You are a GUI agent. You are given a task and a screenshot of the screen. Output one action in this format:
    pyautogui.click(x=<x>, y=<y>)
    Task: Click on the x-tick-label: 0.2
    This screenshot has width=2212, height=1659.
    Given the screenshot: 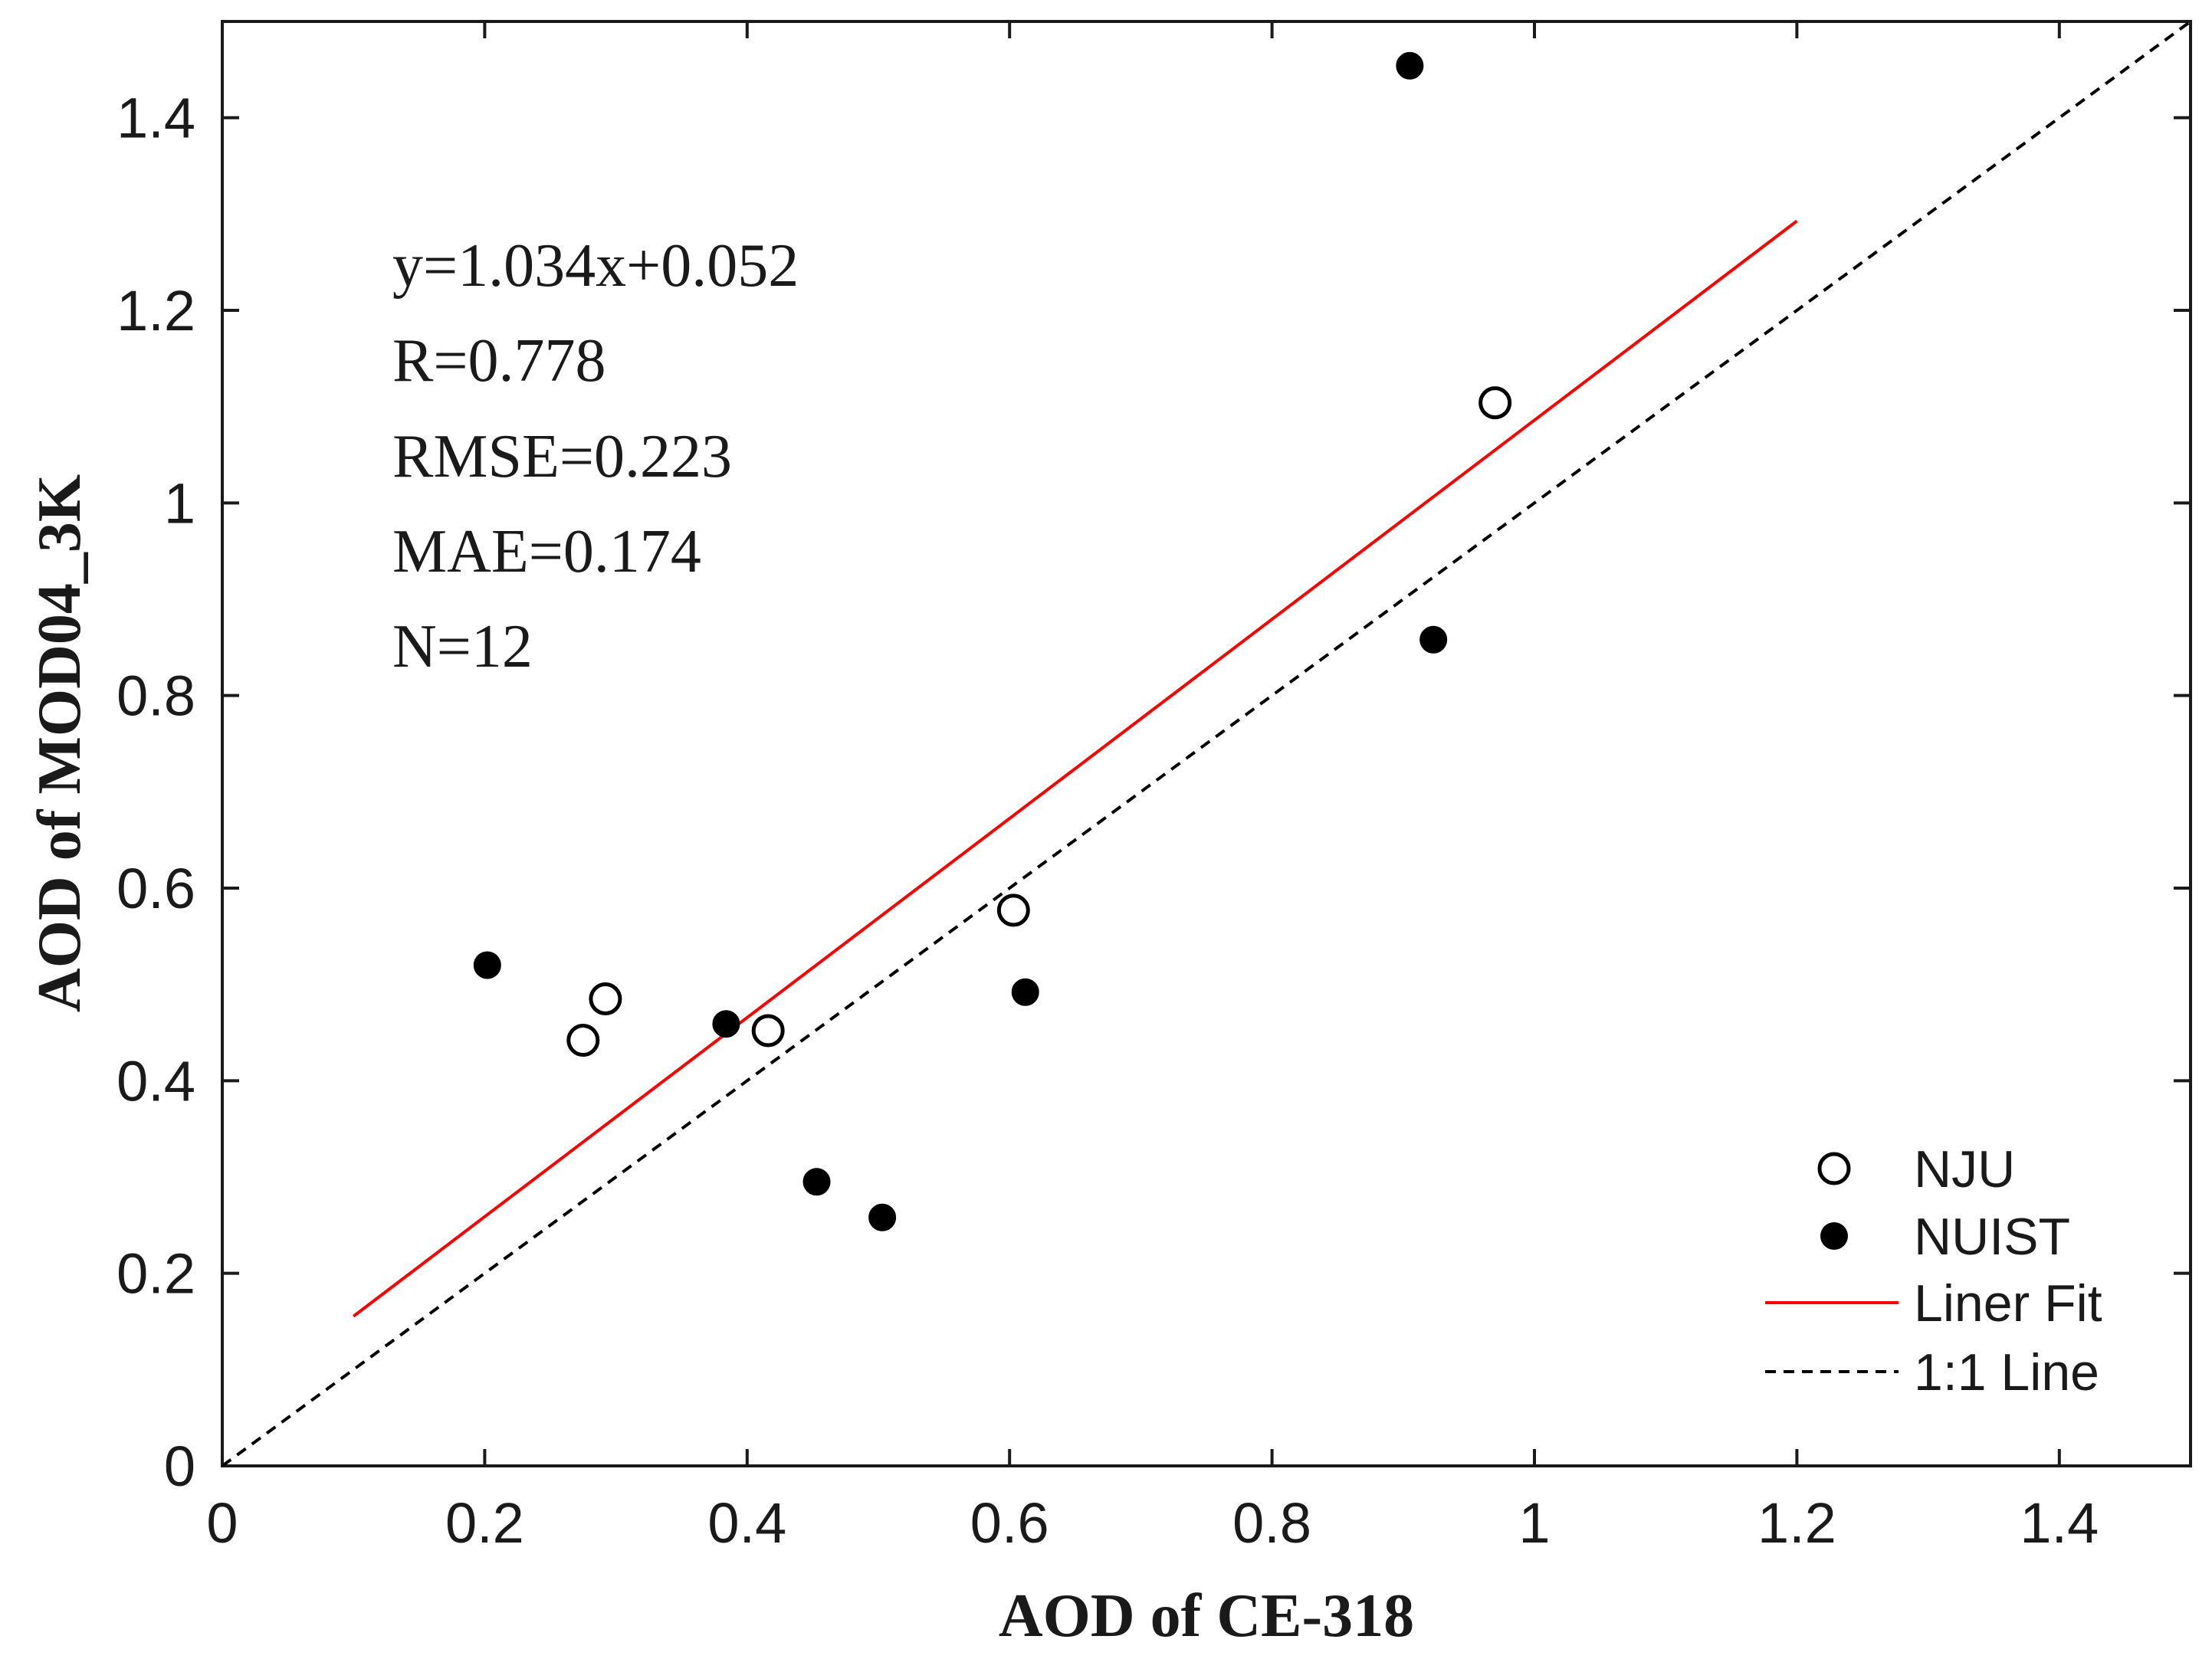 What is the action you would take?
    pyautogui.click(x=484, y=1523)
    